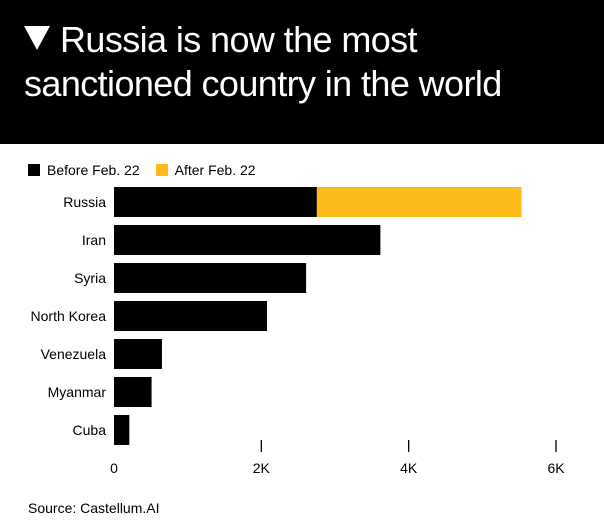 Image resolution: width=604 pixels, height=522 pixels. I want to click on bar-myanmar-before, so click(133, 392).